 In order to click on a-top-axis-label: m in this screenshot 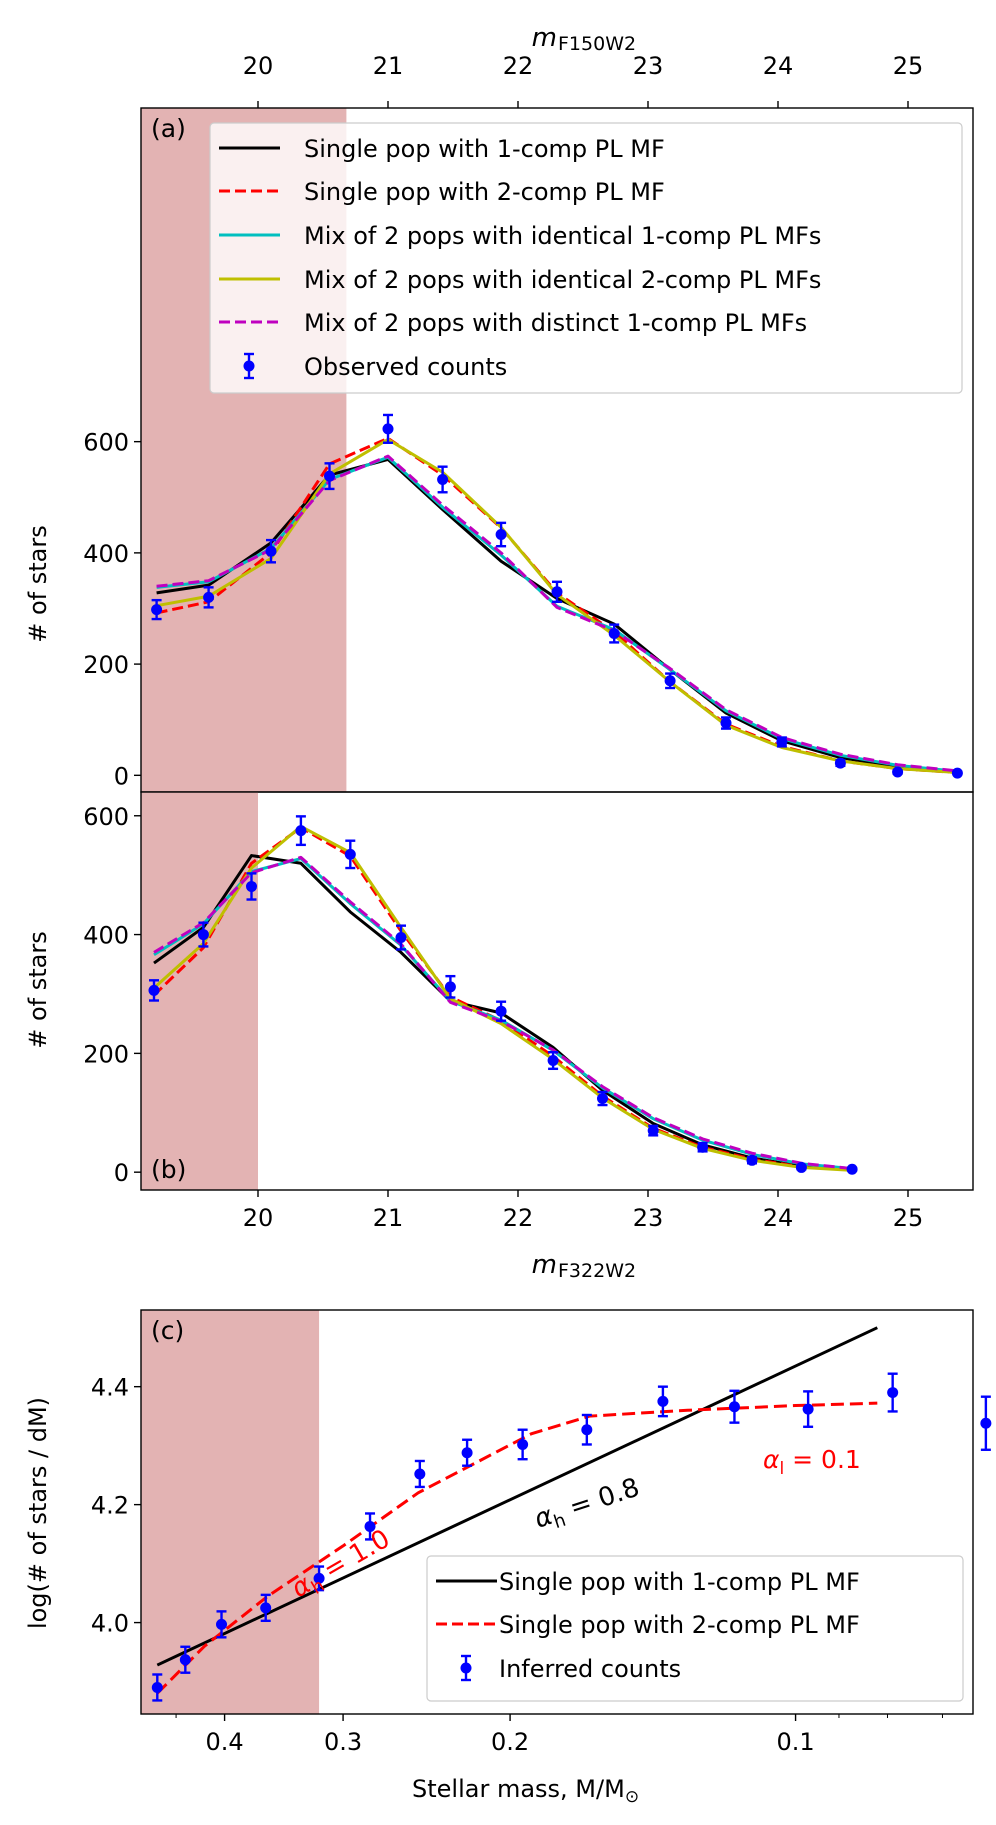, I will do `click(544, 38)`.